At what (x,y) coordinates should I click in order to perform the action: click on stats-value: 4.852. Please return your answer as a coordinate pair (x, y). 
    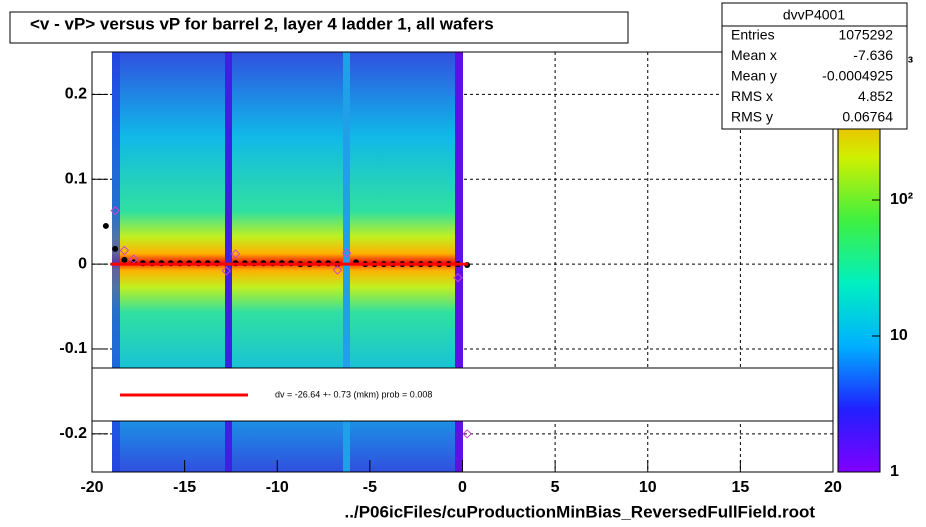
    Looking at the image, I should click on (875, 96).